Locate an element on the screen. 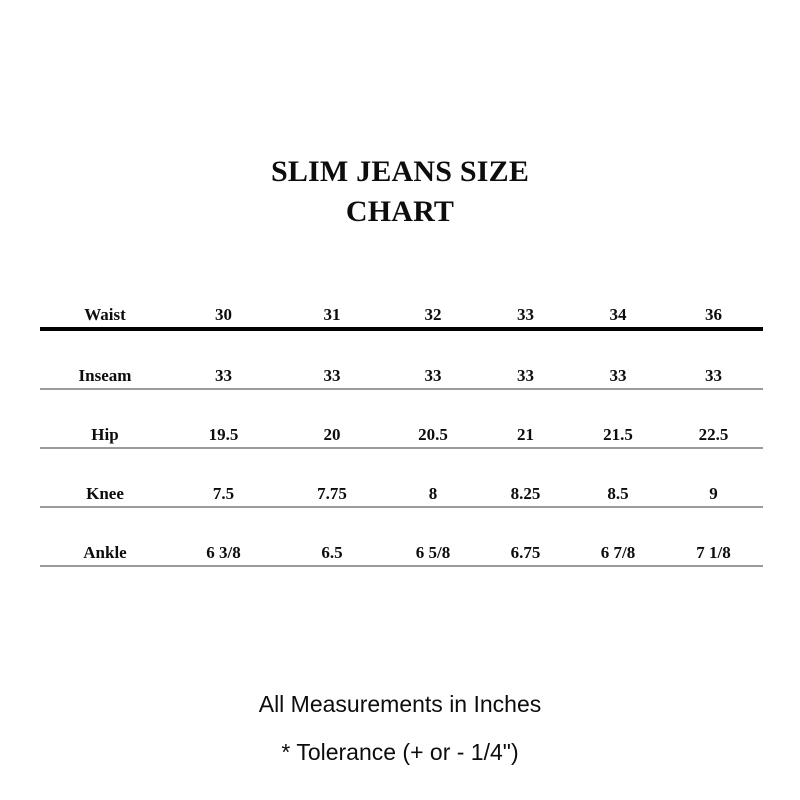 Image resolution: width=800 pixels, height=800 pixels. cell-knee-1: 7.5 is located at coordinates (223, 491).